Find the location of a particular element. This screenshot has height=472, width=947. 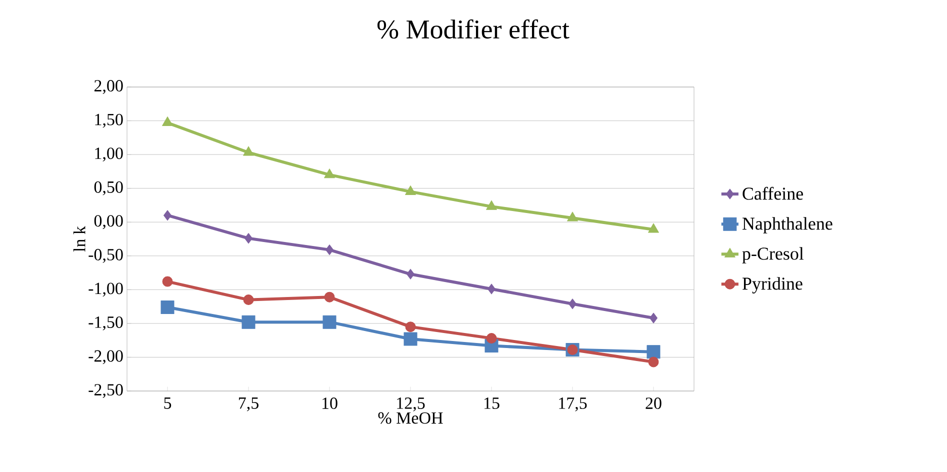

y-tick-label: -1,00 is located at coordinates (105, 289).